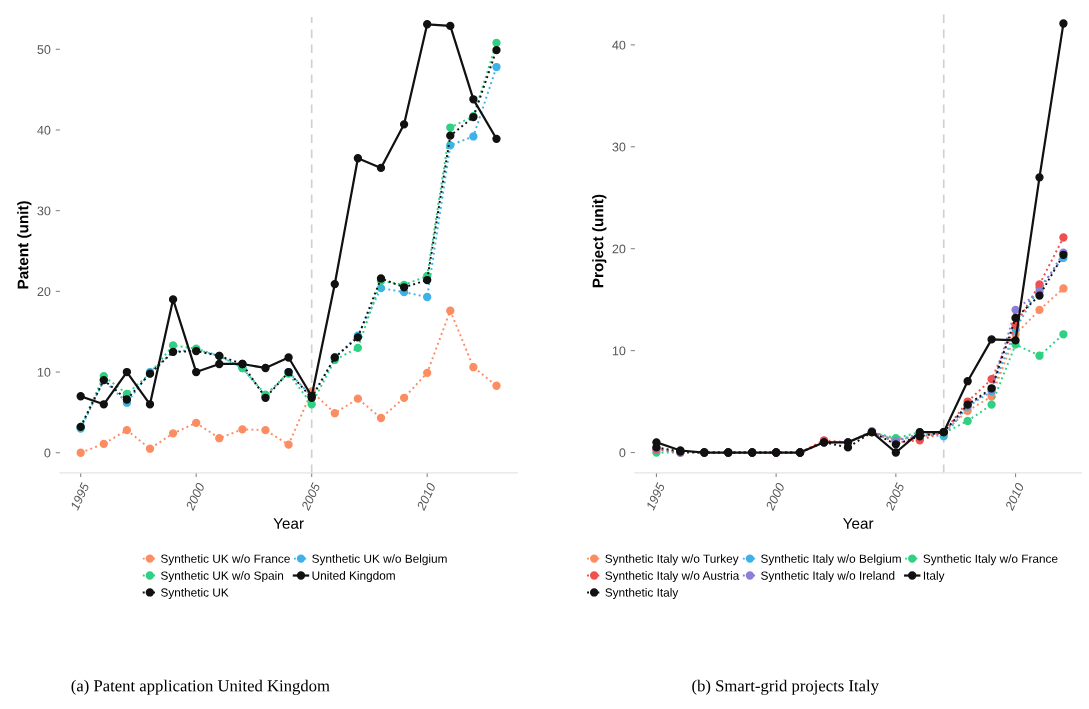  Describe the element at coordinates (828, 577) in the screenshot. I see `legend-label: Synthetic Italy w/o Ireland` at that location.